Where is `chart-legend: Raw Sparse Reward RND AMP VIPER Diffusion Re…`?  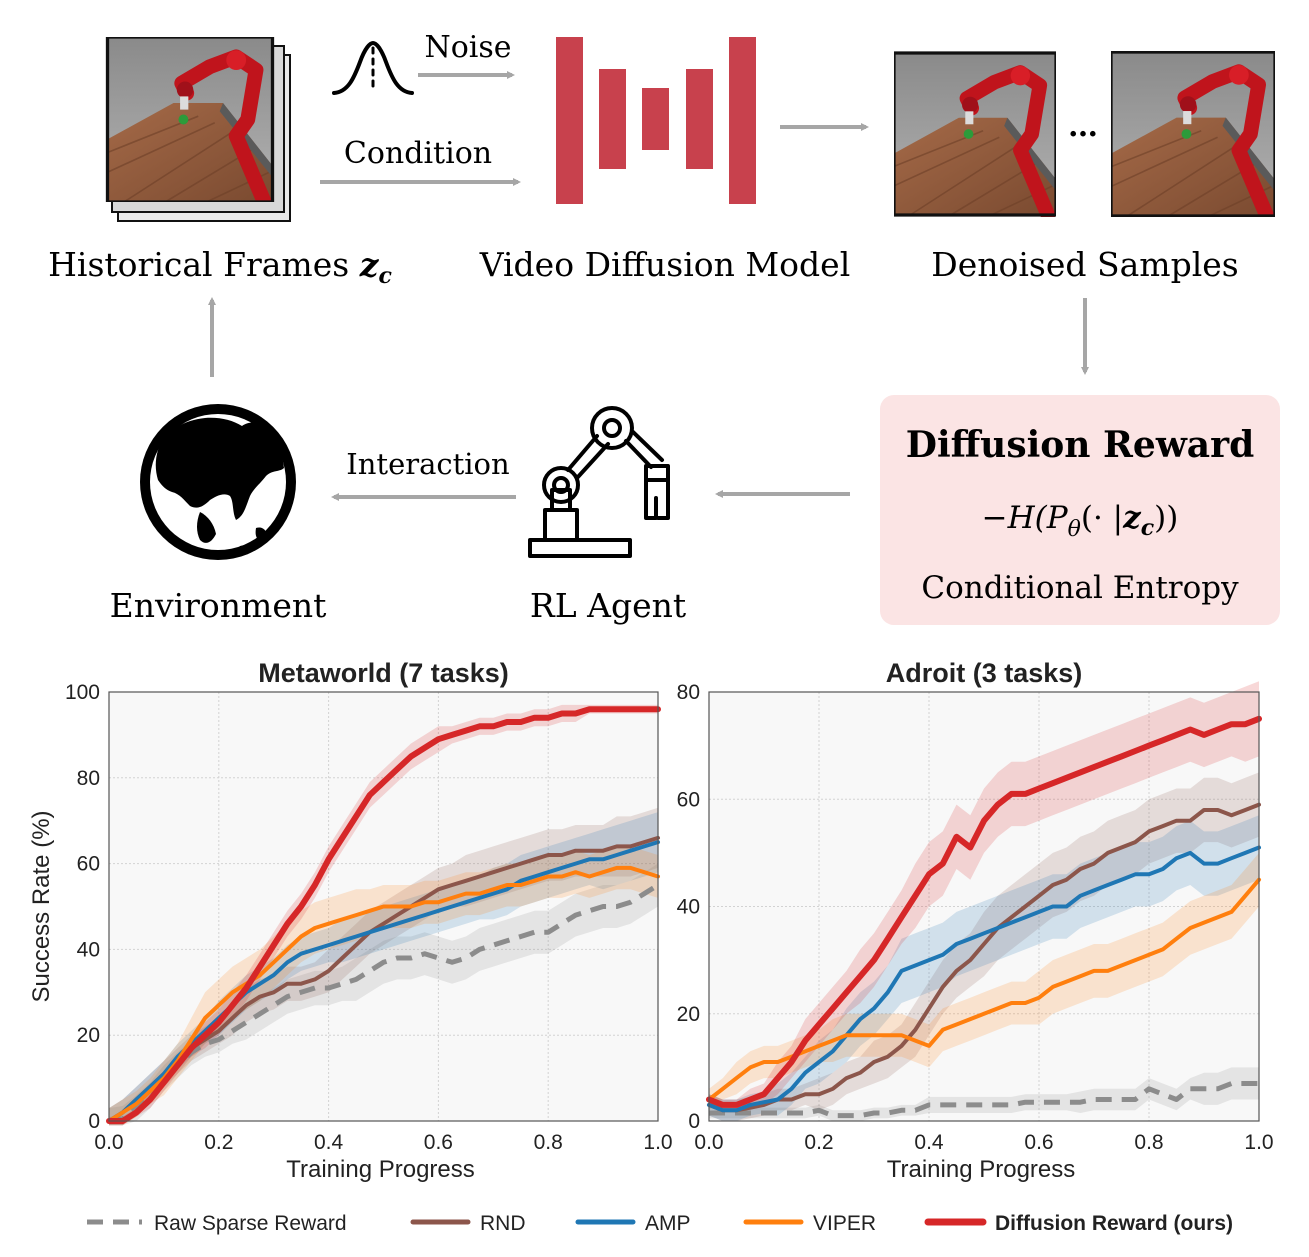
chart-legend: Raw Sparse Reward RND AMP VIPER Diffusion Re… is located at coordinates (660, 1223).